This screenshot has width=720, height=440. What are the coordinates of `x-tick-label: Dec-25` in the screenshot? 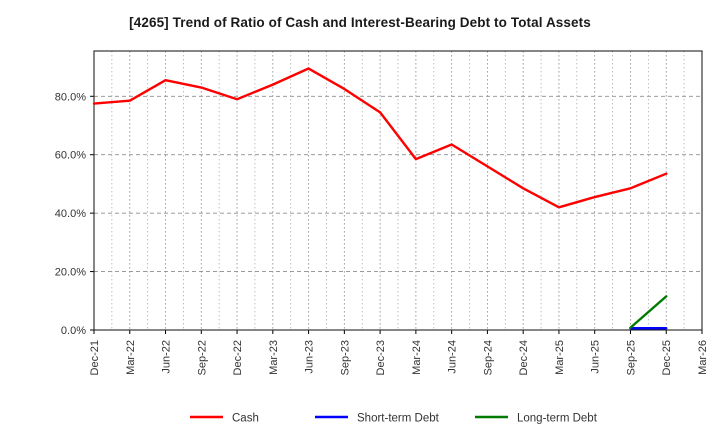 It's located at (667, 357).